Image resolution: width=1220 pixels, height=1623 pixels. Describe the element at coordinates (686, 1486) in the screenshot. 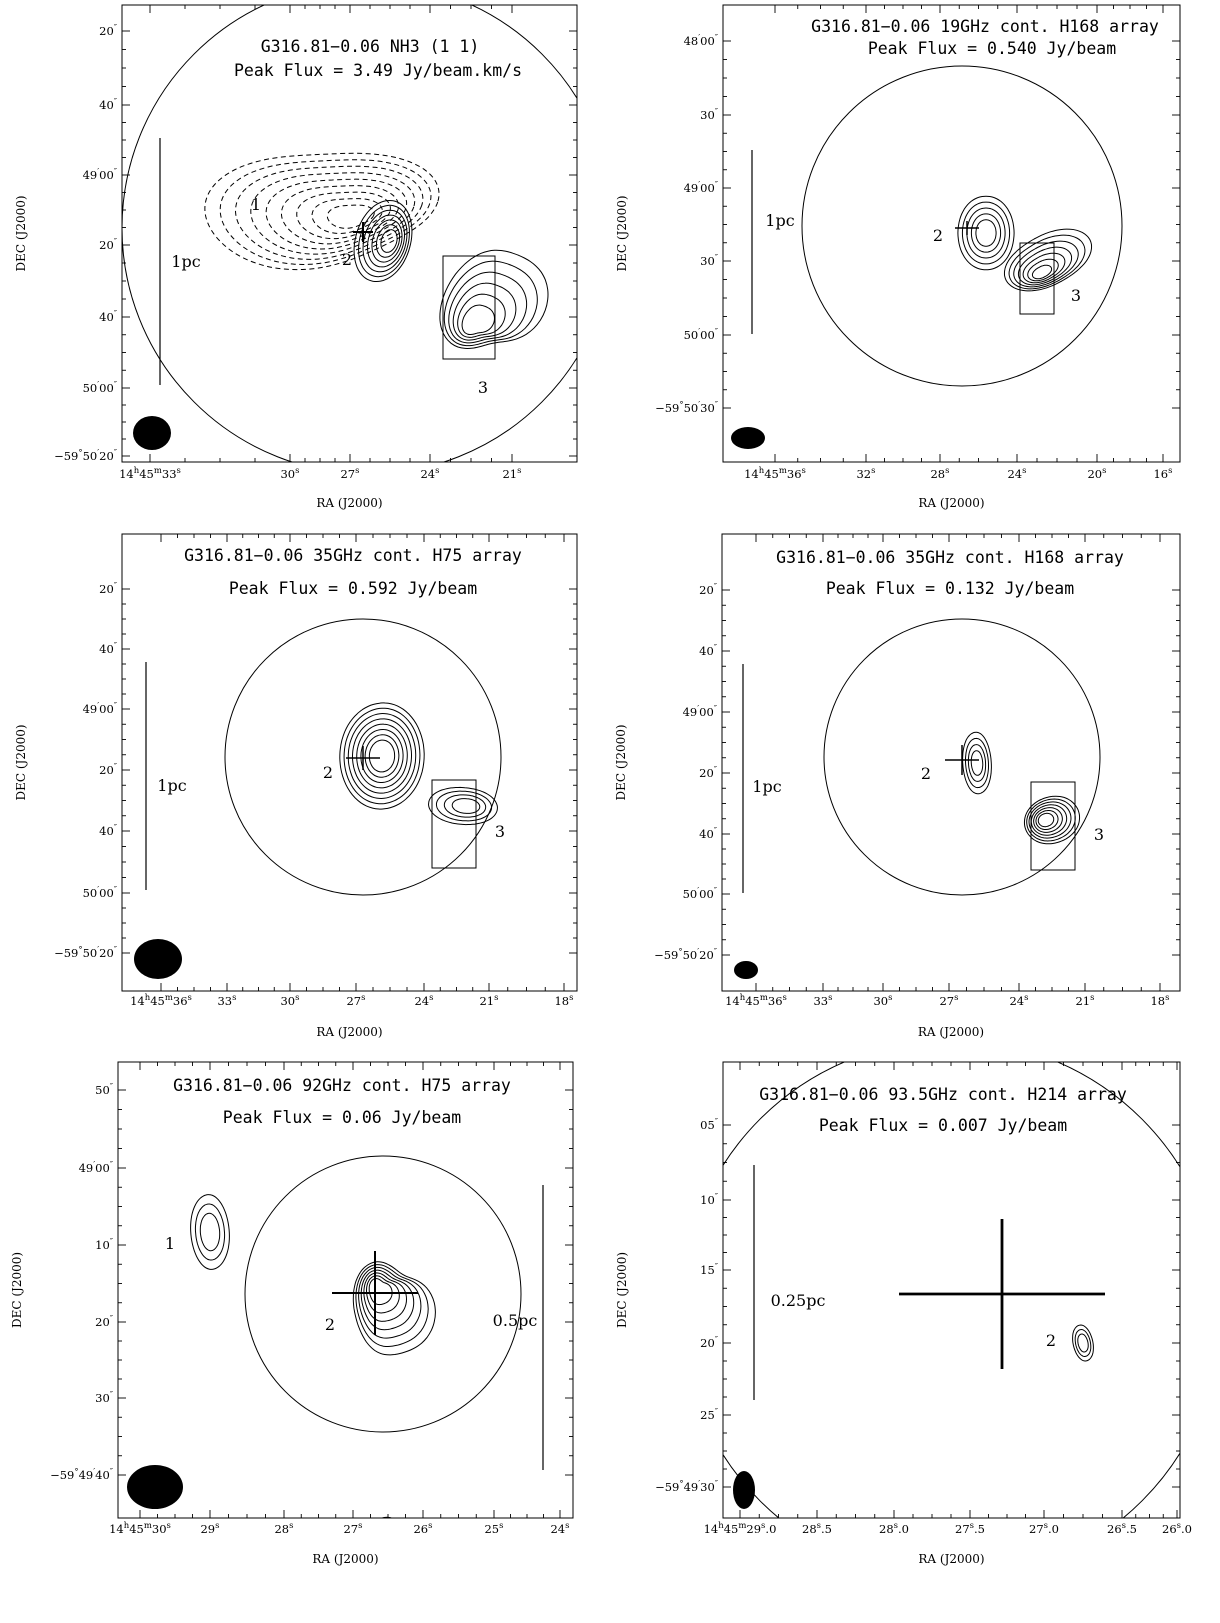

I see `y-tick-label: −59°49′30″` at that location.